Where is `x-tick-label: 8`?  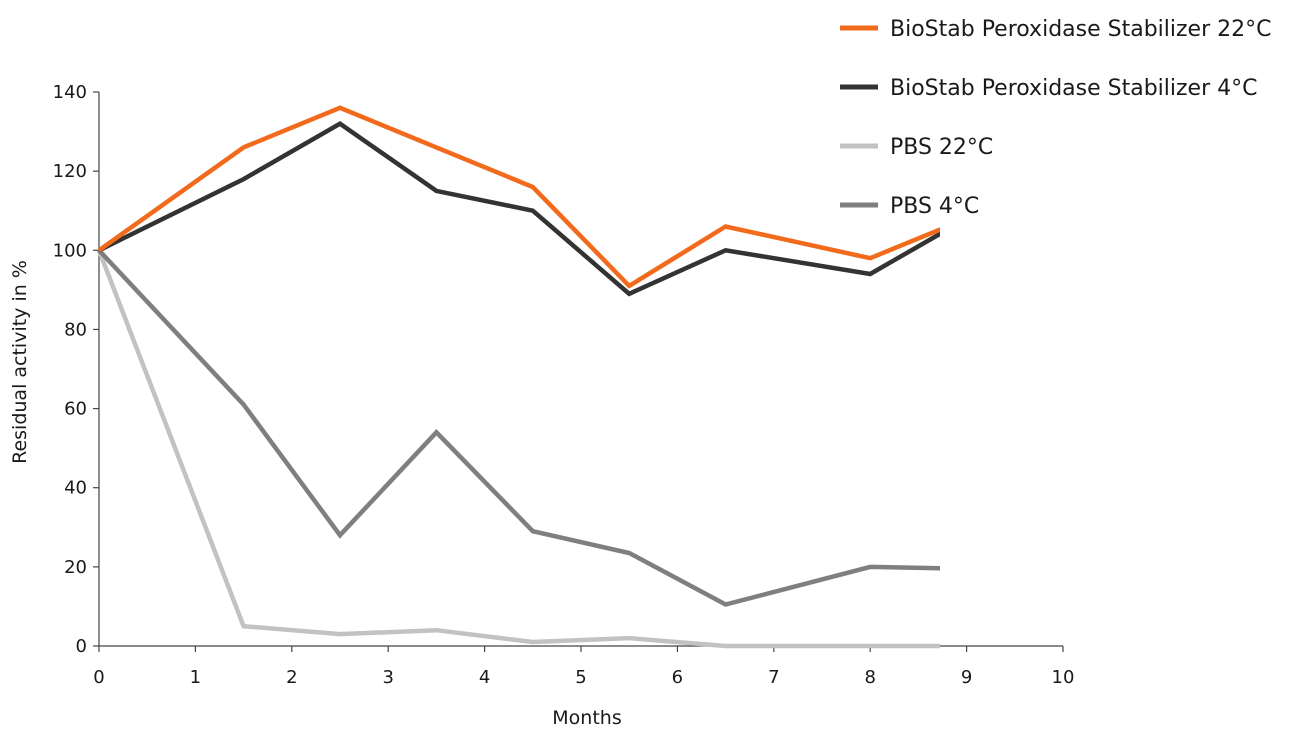
x-tick-label: 8 is located at coordinates (869, 677).